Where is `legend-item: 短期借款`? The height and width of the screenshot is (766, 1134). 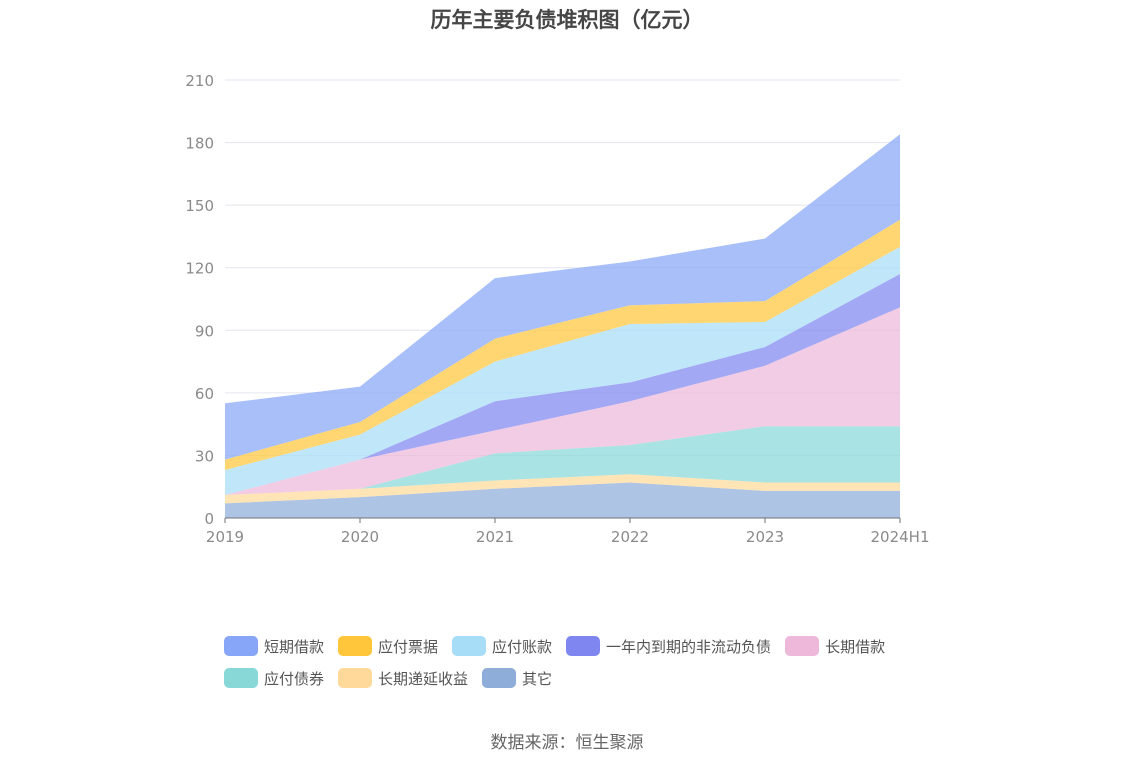
legend-item: 短期借款 is located at coordinates (274, 646).